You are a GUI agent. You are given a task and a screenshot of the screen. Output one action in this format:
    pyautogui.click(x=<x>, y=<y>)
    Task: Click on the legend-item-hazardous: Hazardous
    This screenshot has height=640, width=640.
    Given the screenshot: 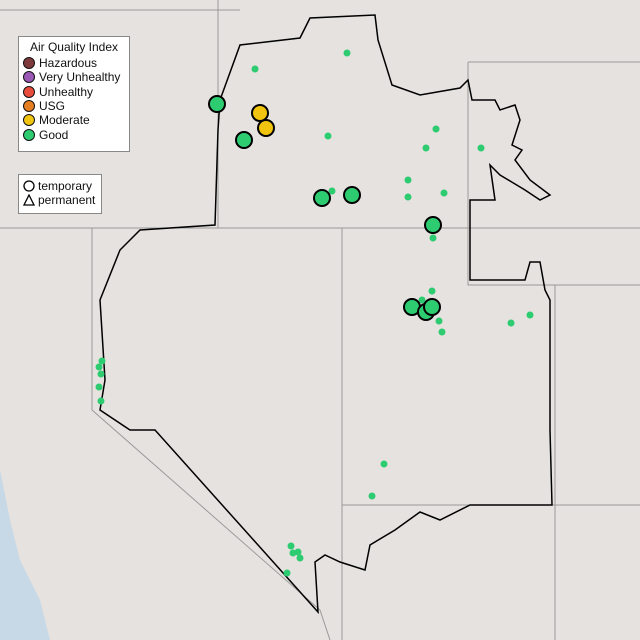 What is the action you would take?
    pyautogui.click(x=74, y=63)
    